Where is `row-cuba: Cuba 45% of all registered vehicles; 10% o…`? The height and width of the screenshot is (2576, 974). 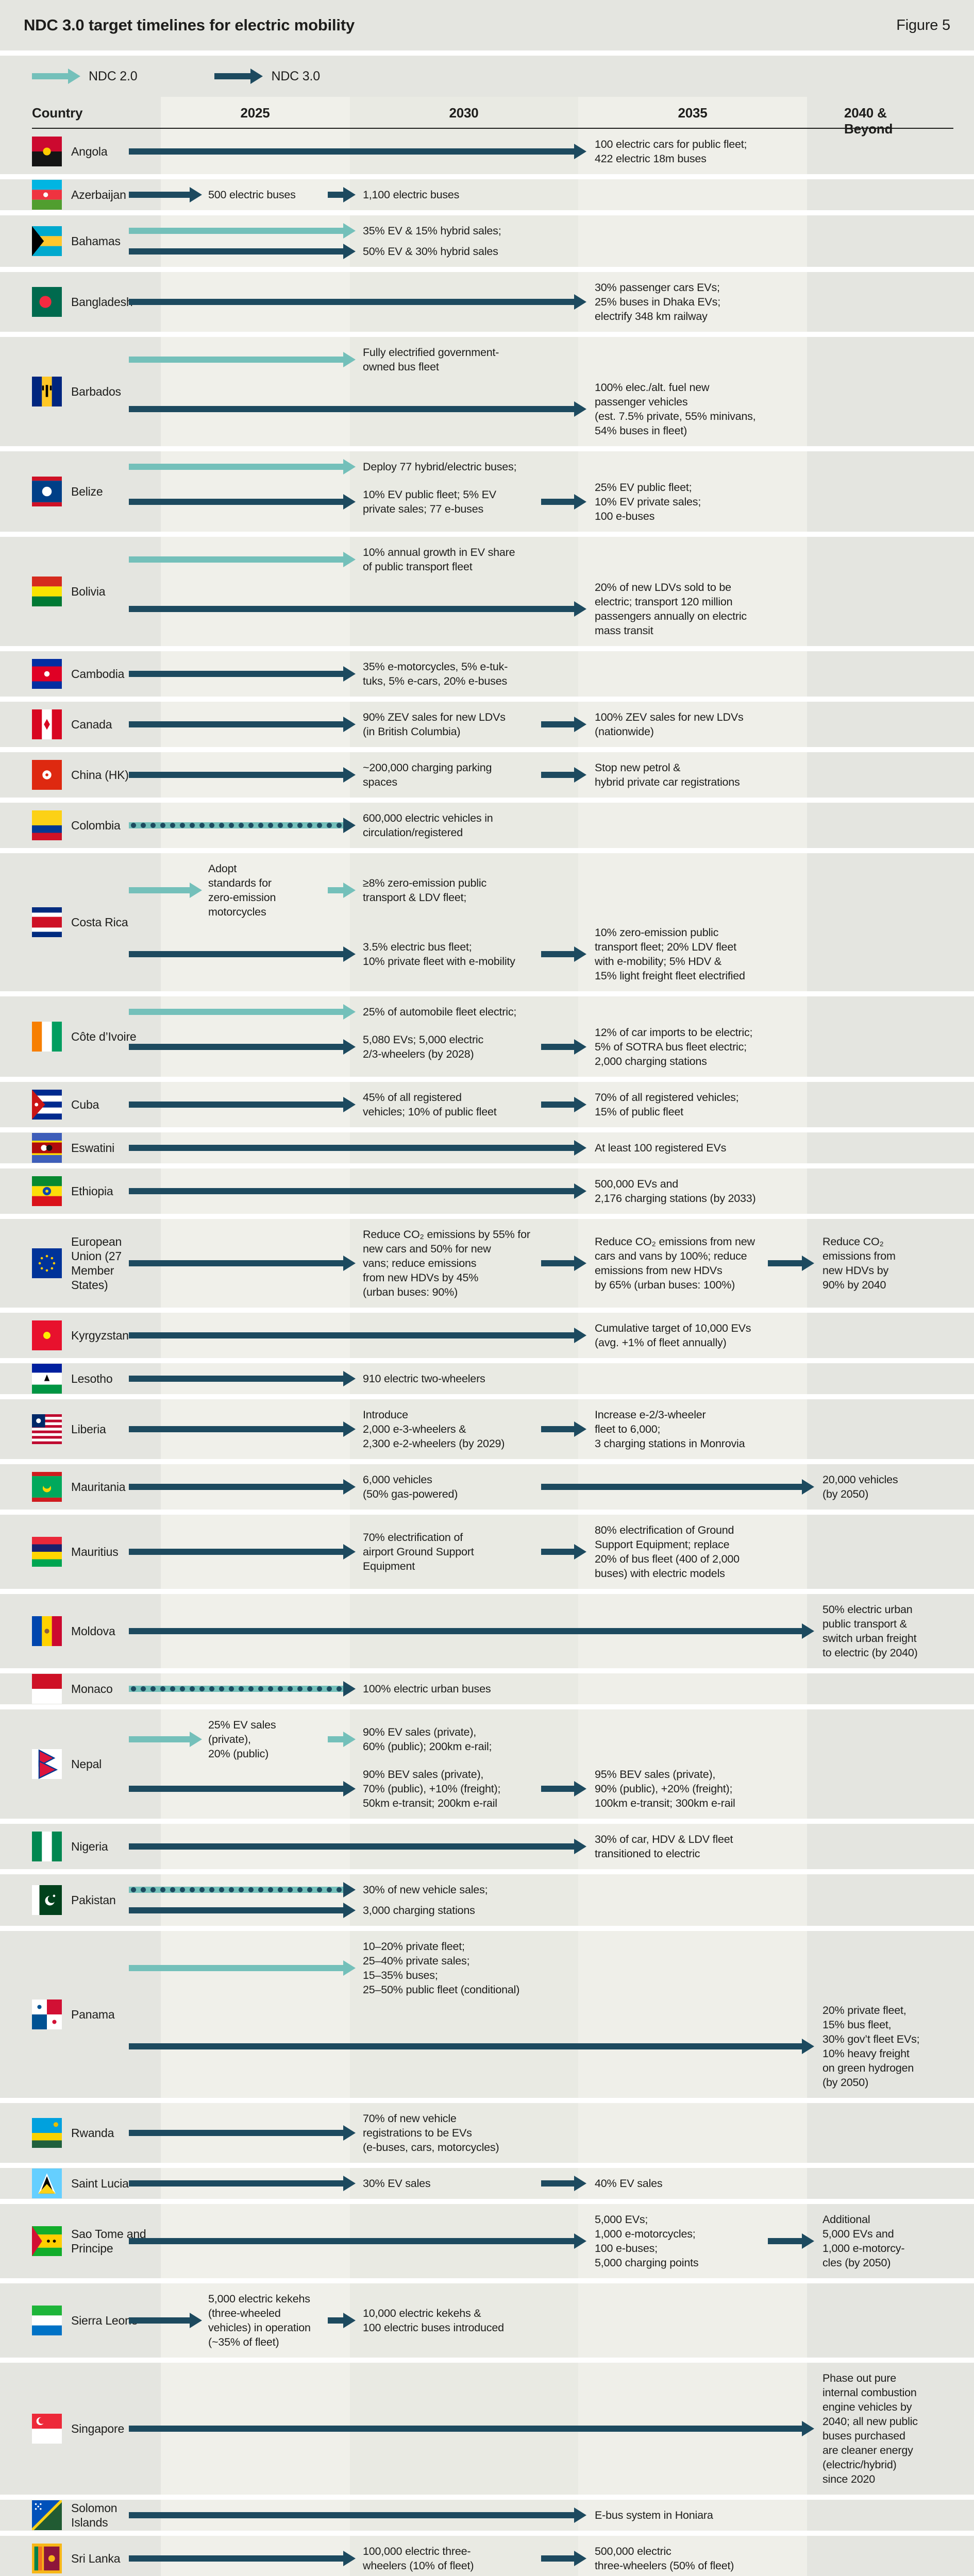
row-cuba: Cuba 45% of all registered vehicles; 10% o… is located at coordinates (487, 1104).